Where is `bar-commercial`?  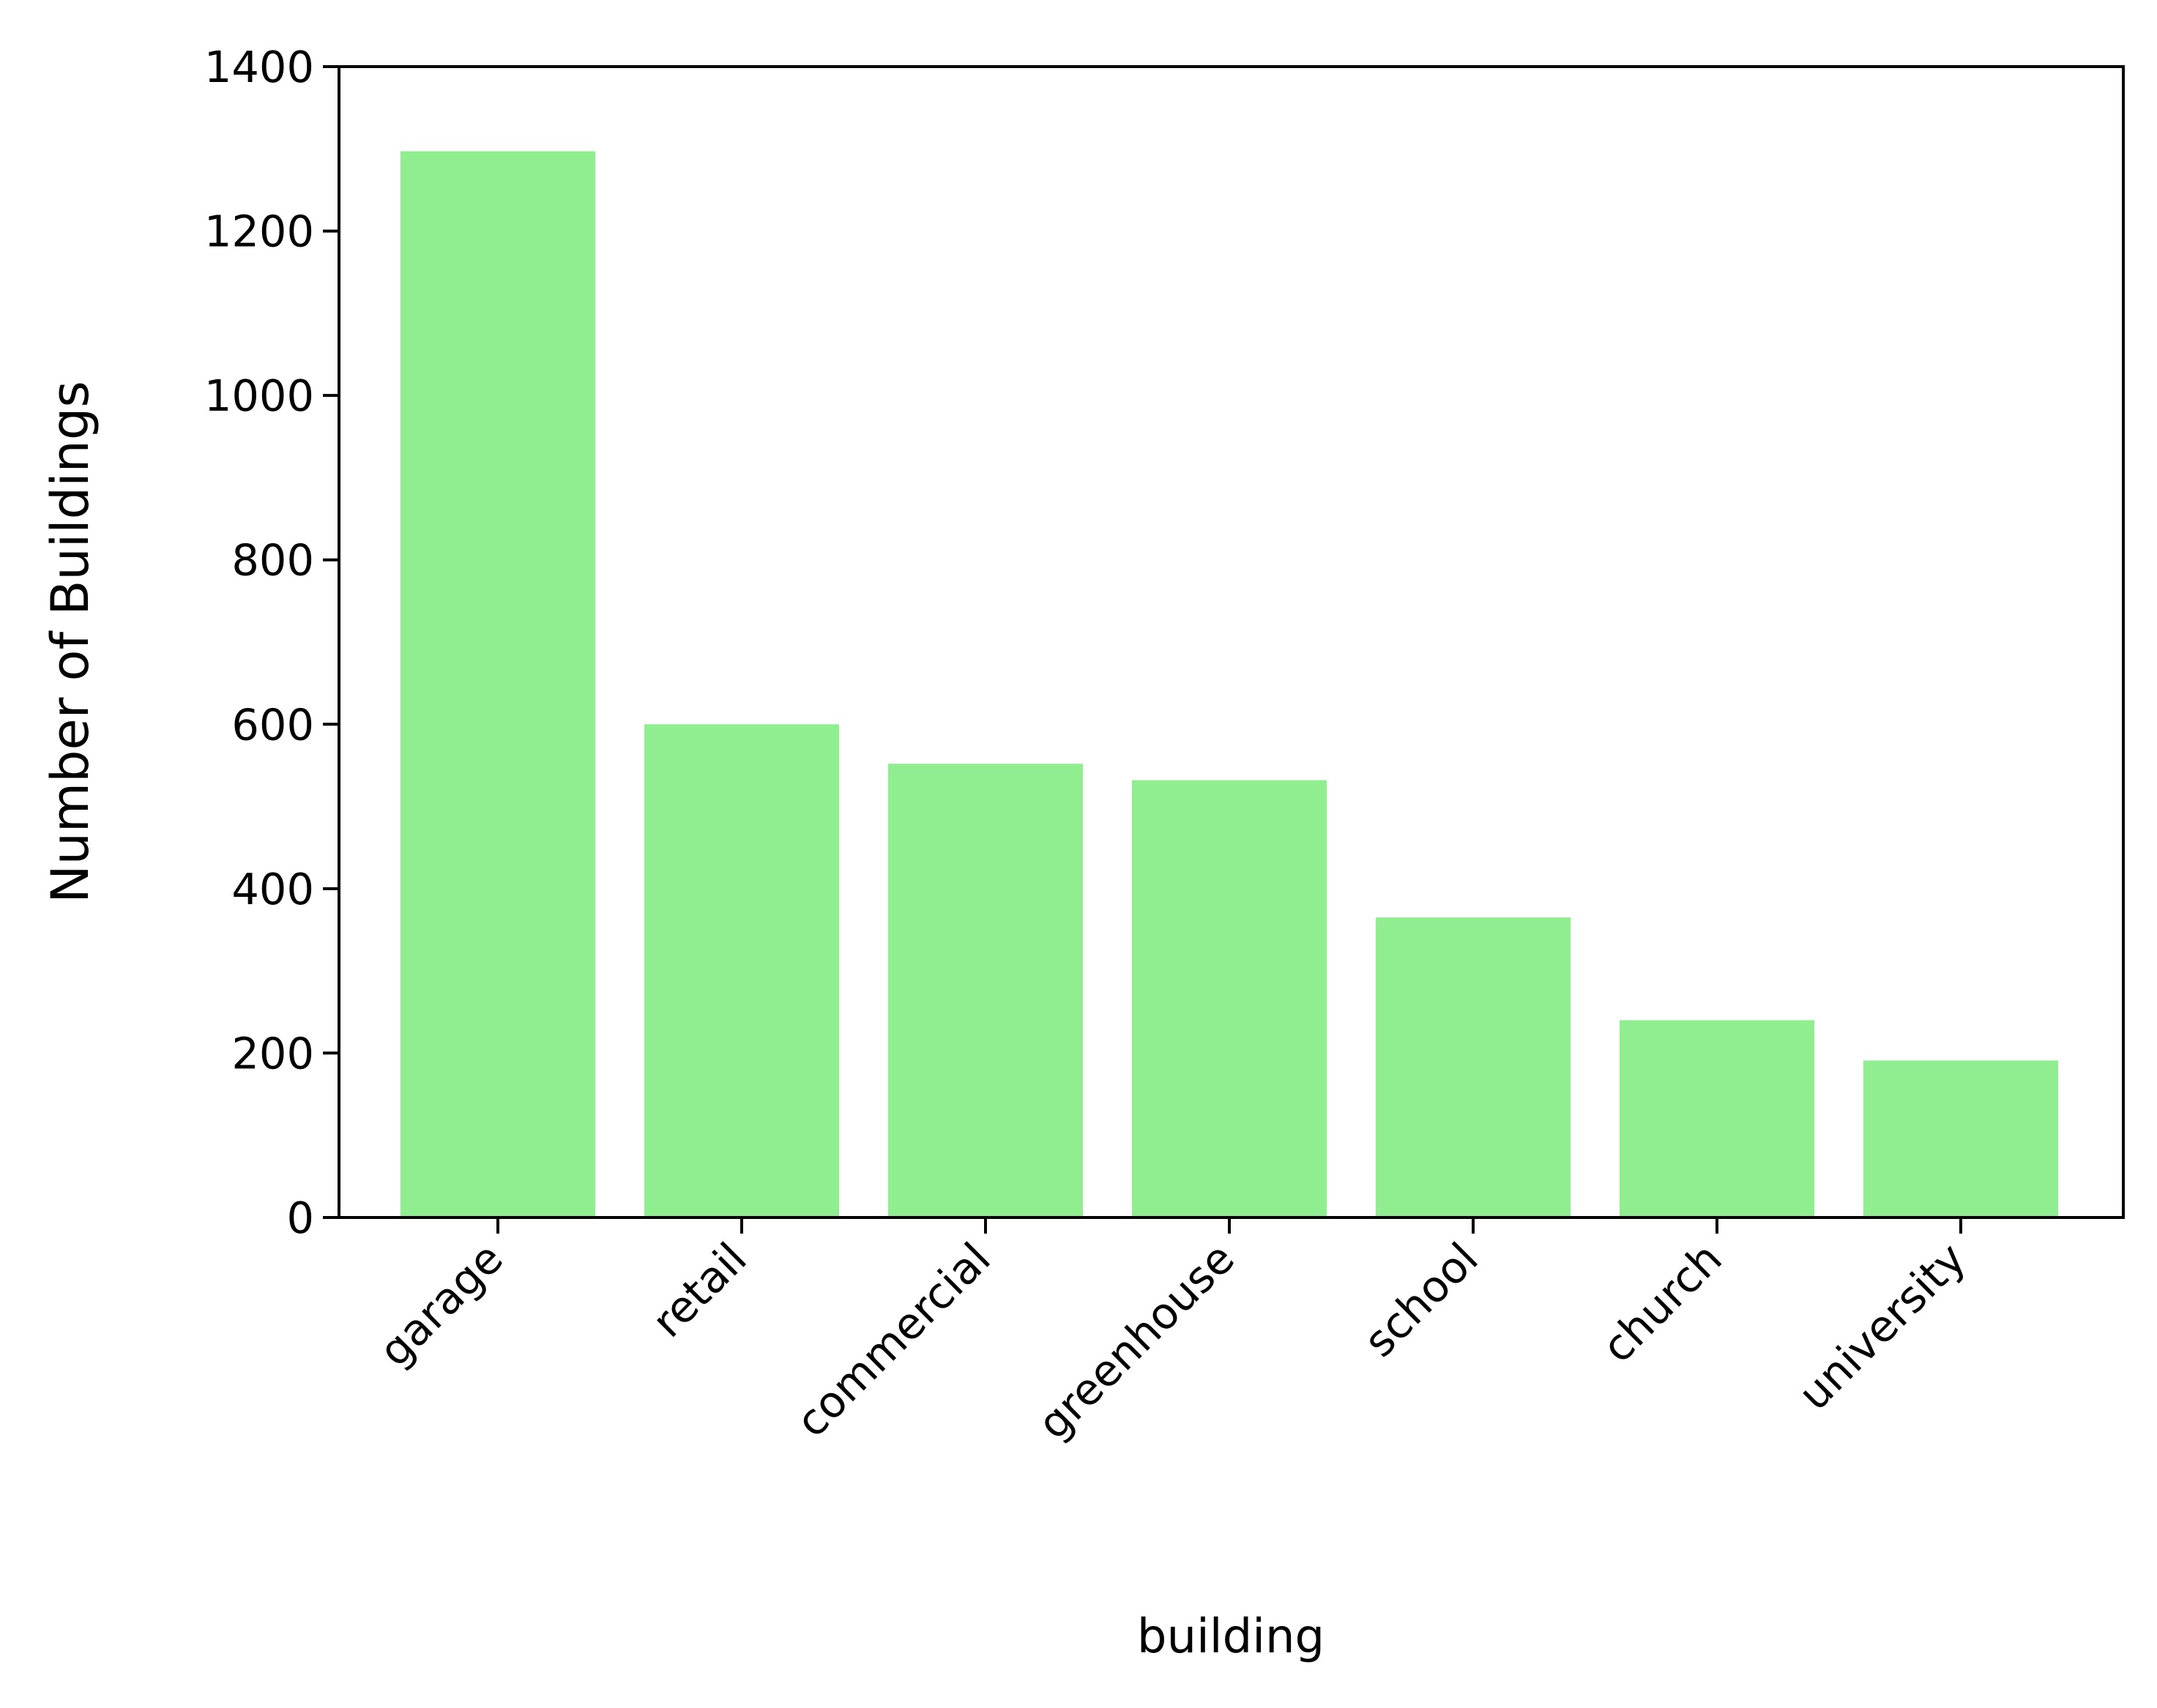 bar-commercial is located at coordinates (986, 991).